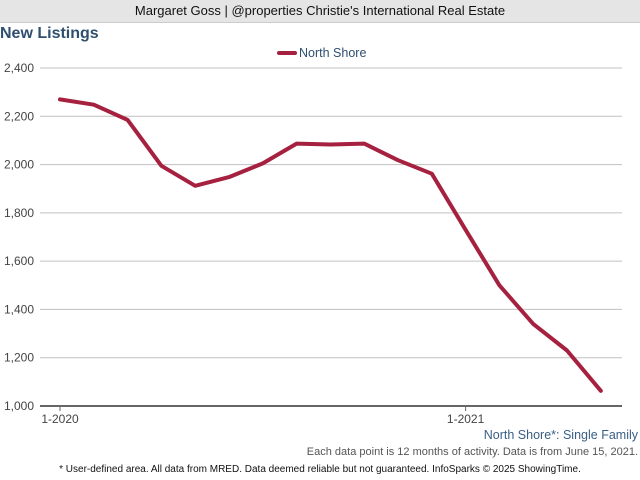  What do you see at coordinates (19, 261) in the screenshot?
I see `y-tick-label: 1,600` at bounding box center [19, 261].